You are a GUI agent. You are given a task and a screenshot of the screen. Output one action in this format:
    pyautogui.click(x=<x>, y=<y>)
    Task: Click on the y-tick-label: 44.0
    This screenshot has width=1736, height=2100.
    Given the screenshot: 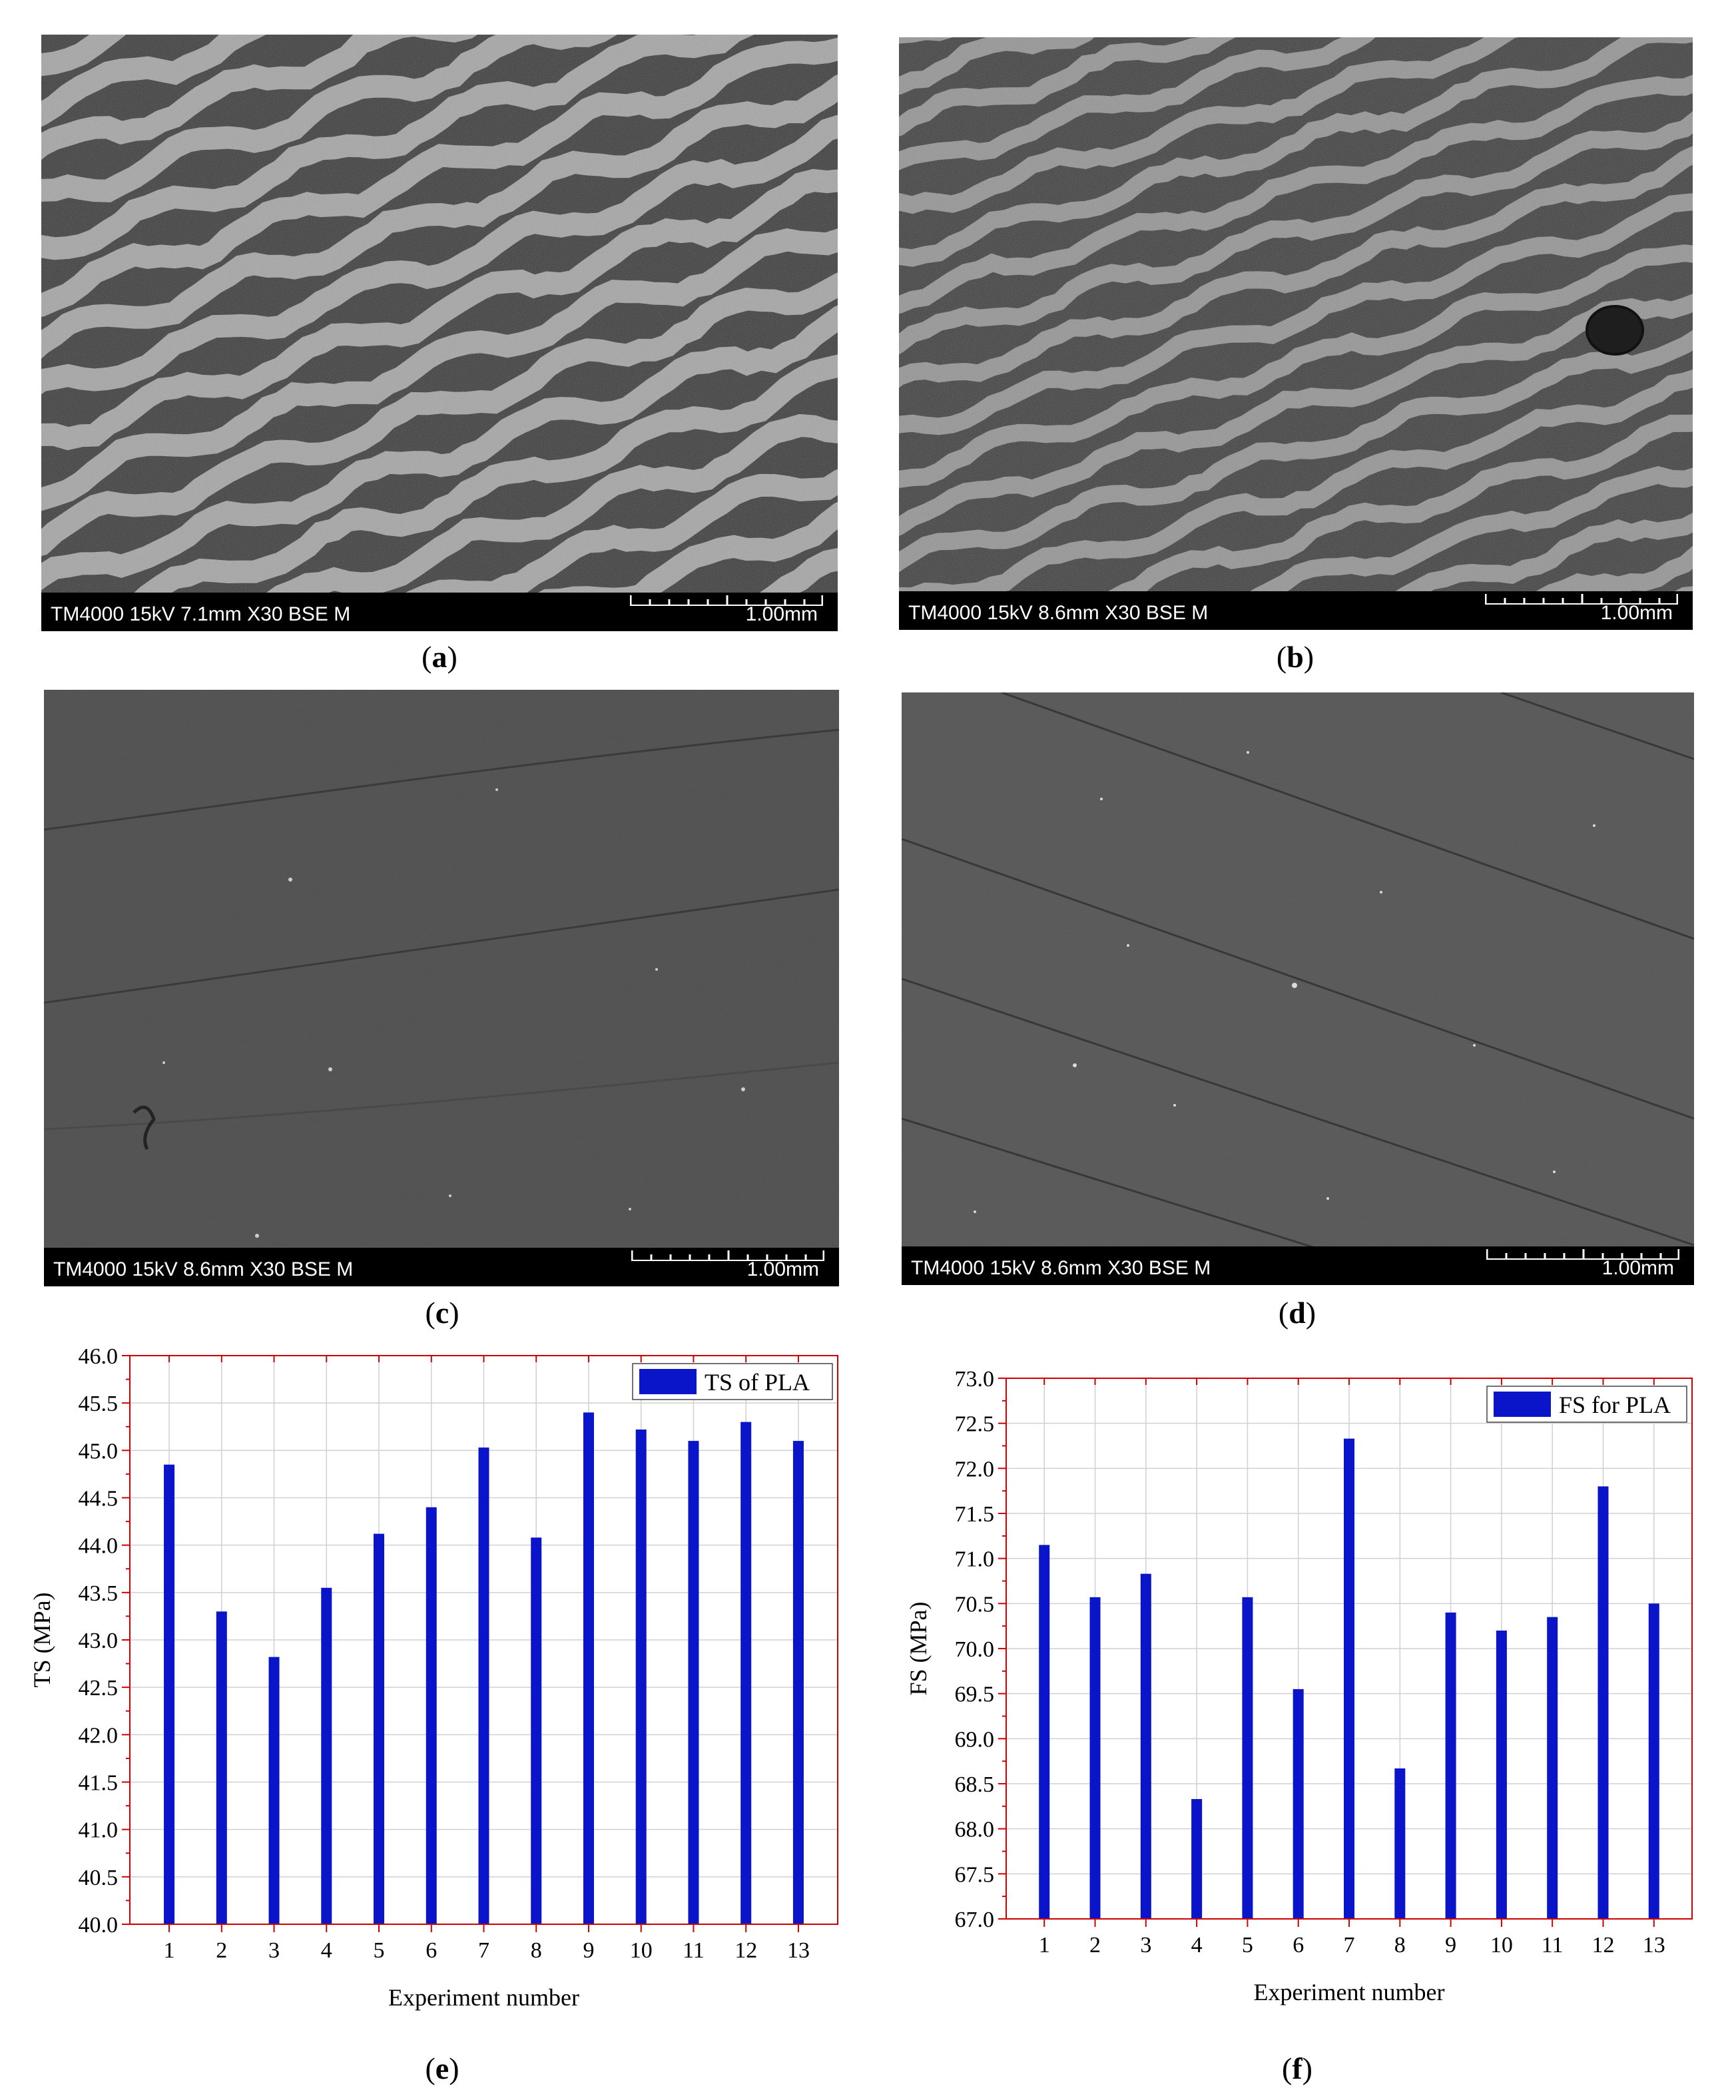 What is the action you would take?
    pyautogui.click(x=99, y=1546)
    